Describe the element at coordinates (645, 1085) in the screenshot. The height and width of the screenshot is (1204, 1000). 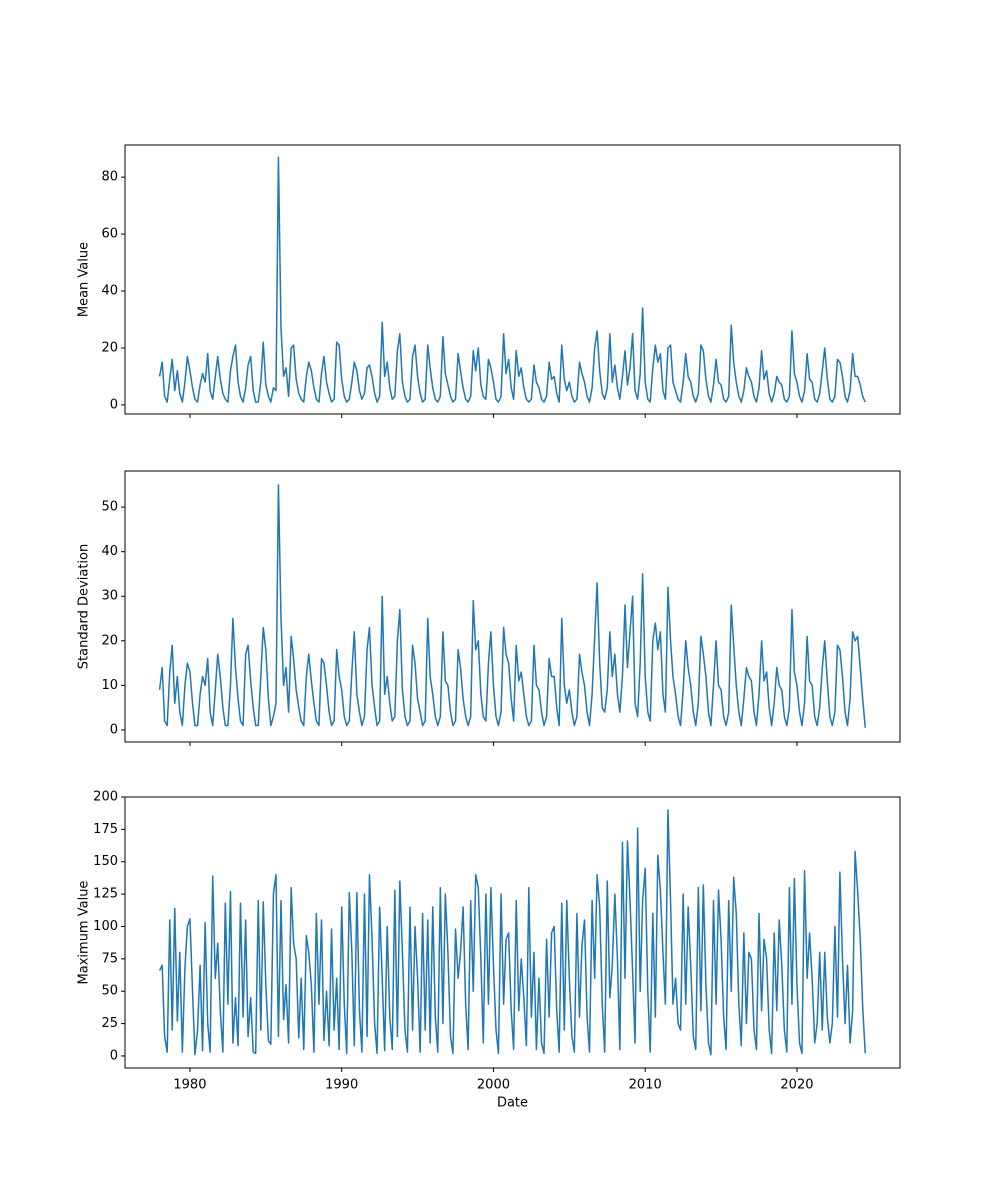
I see `x-tick-label: 2010` at that location.